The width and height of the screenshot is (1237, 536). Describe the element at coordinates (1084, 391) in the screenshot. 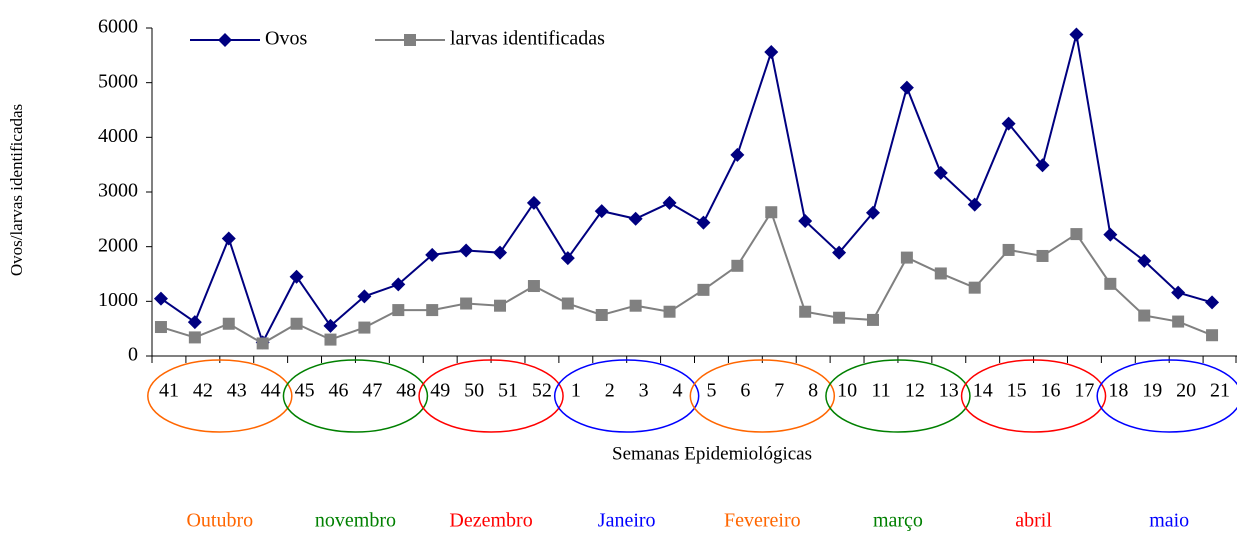

I see `x-tick-label: 17` at that location.